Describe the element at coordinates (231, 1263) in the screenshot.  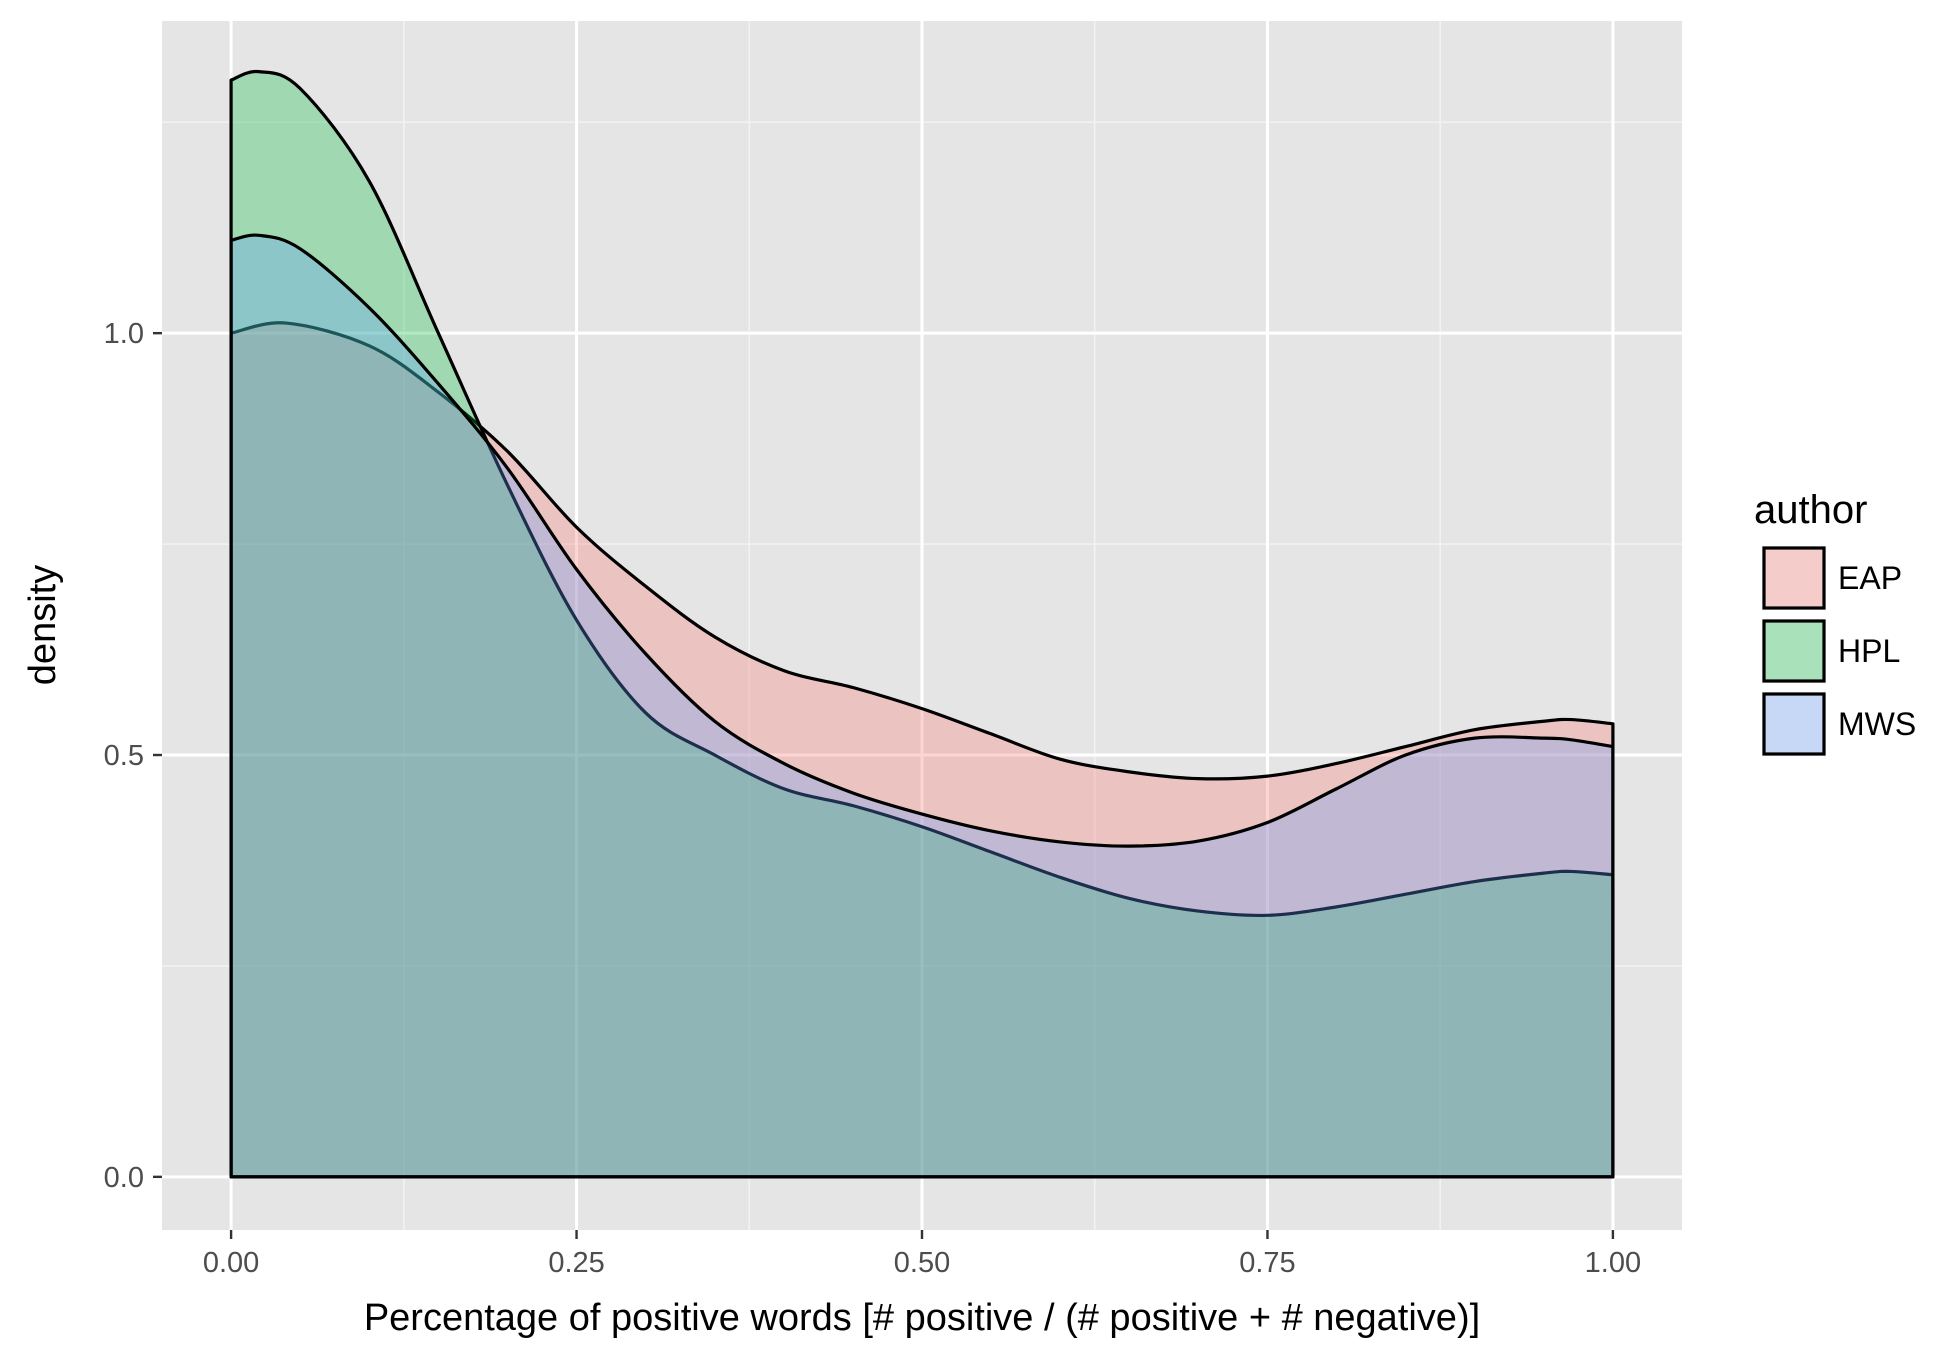
I see `x-tick-label: 0.00` at that location.